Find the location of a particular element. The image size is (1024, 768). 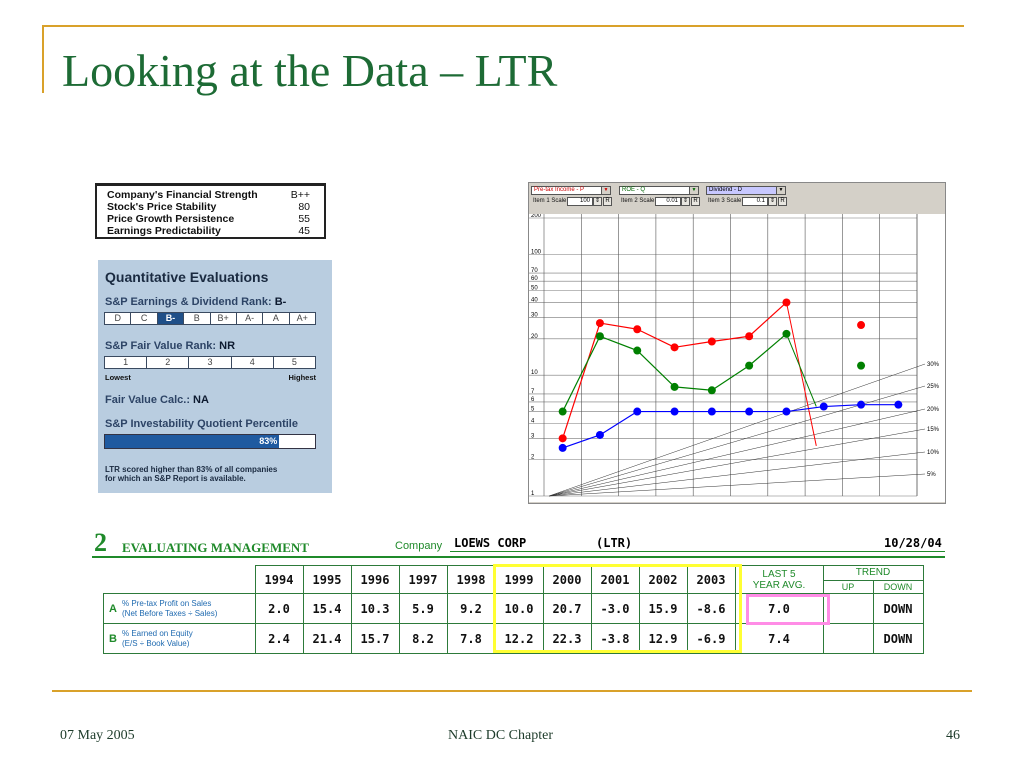

item1-reset-button: R is located at coordinates (607, 201).